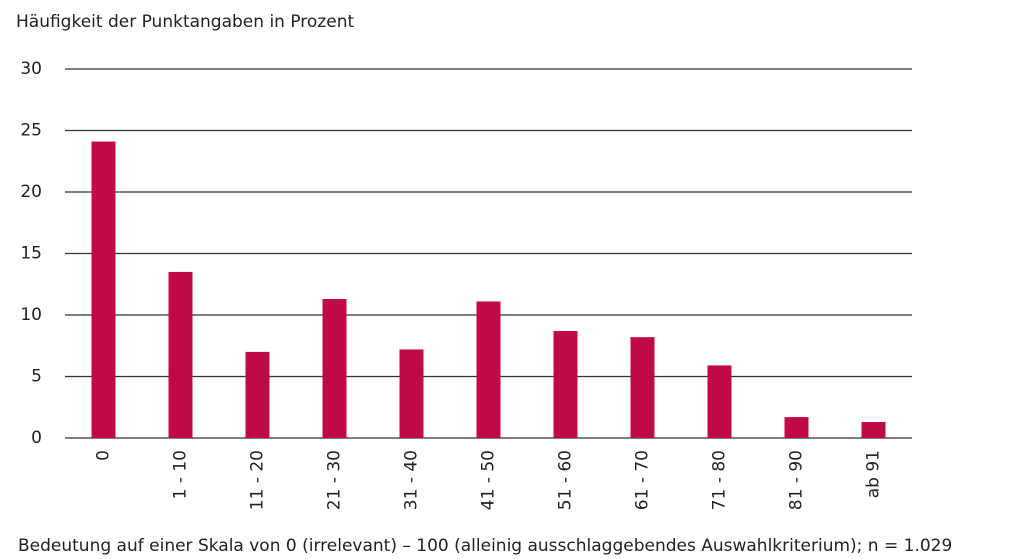 This screenshot has width=1024, height=559. I want to click on chart-title: Häufigkeit der Punktangaben in Prozent, so click(185, 22).